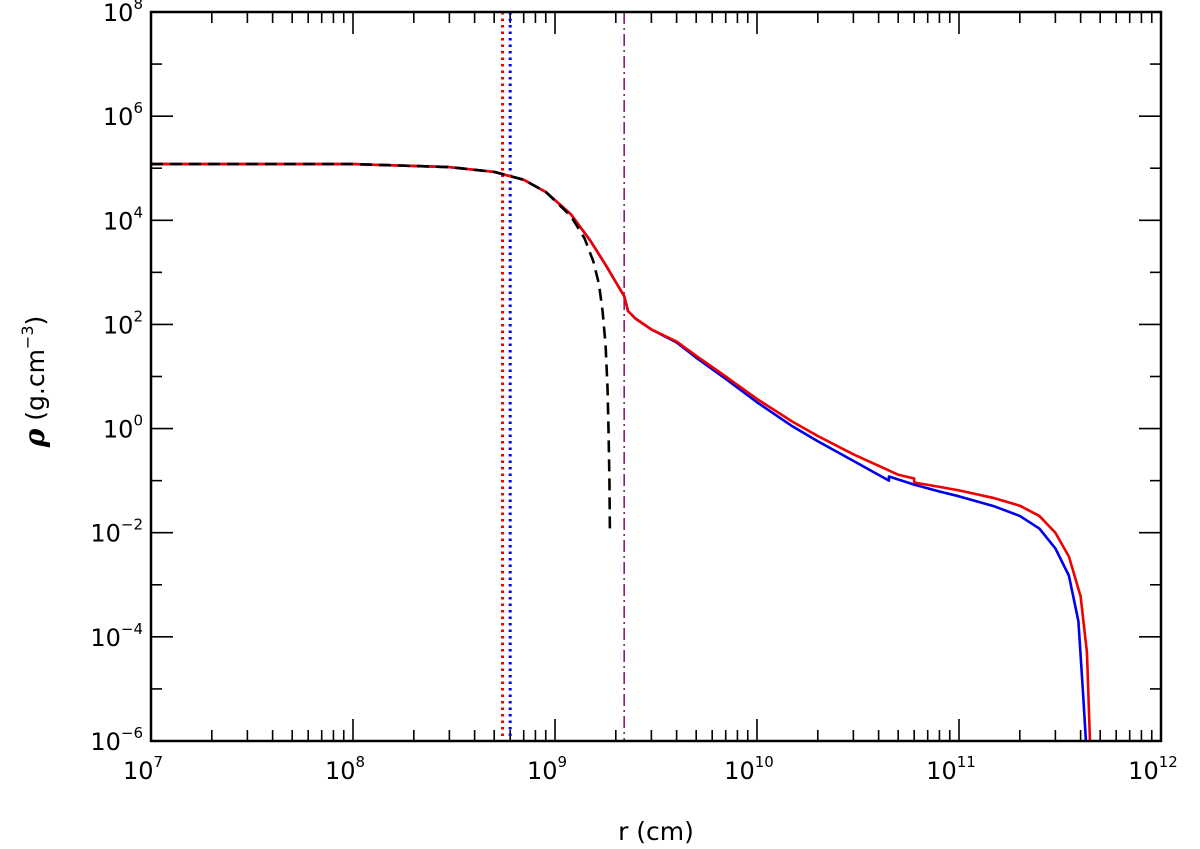 Image resolution: width=1200 pixels, height=849 pixels. I want to click on y-tick-label: 10⁻², so click(116, 532).